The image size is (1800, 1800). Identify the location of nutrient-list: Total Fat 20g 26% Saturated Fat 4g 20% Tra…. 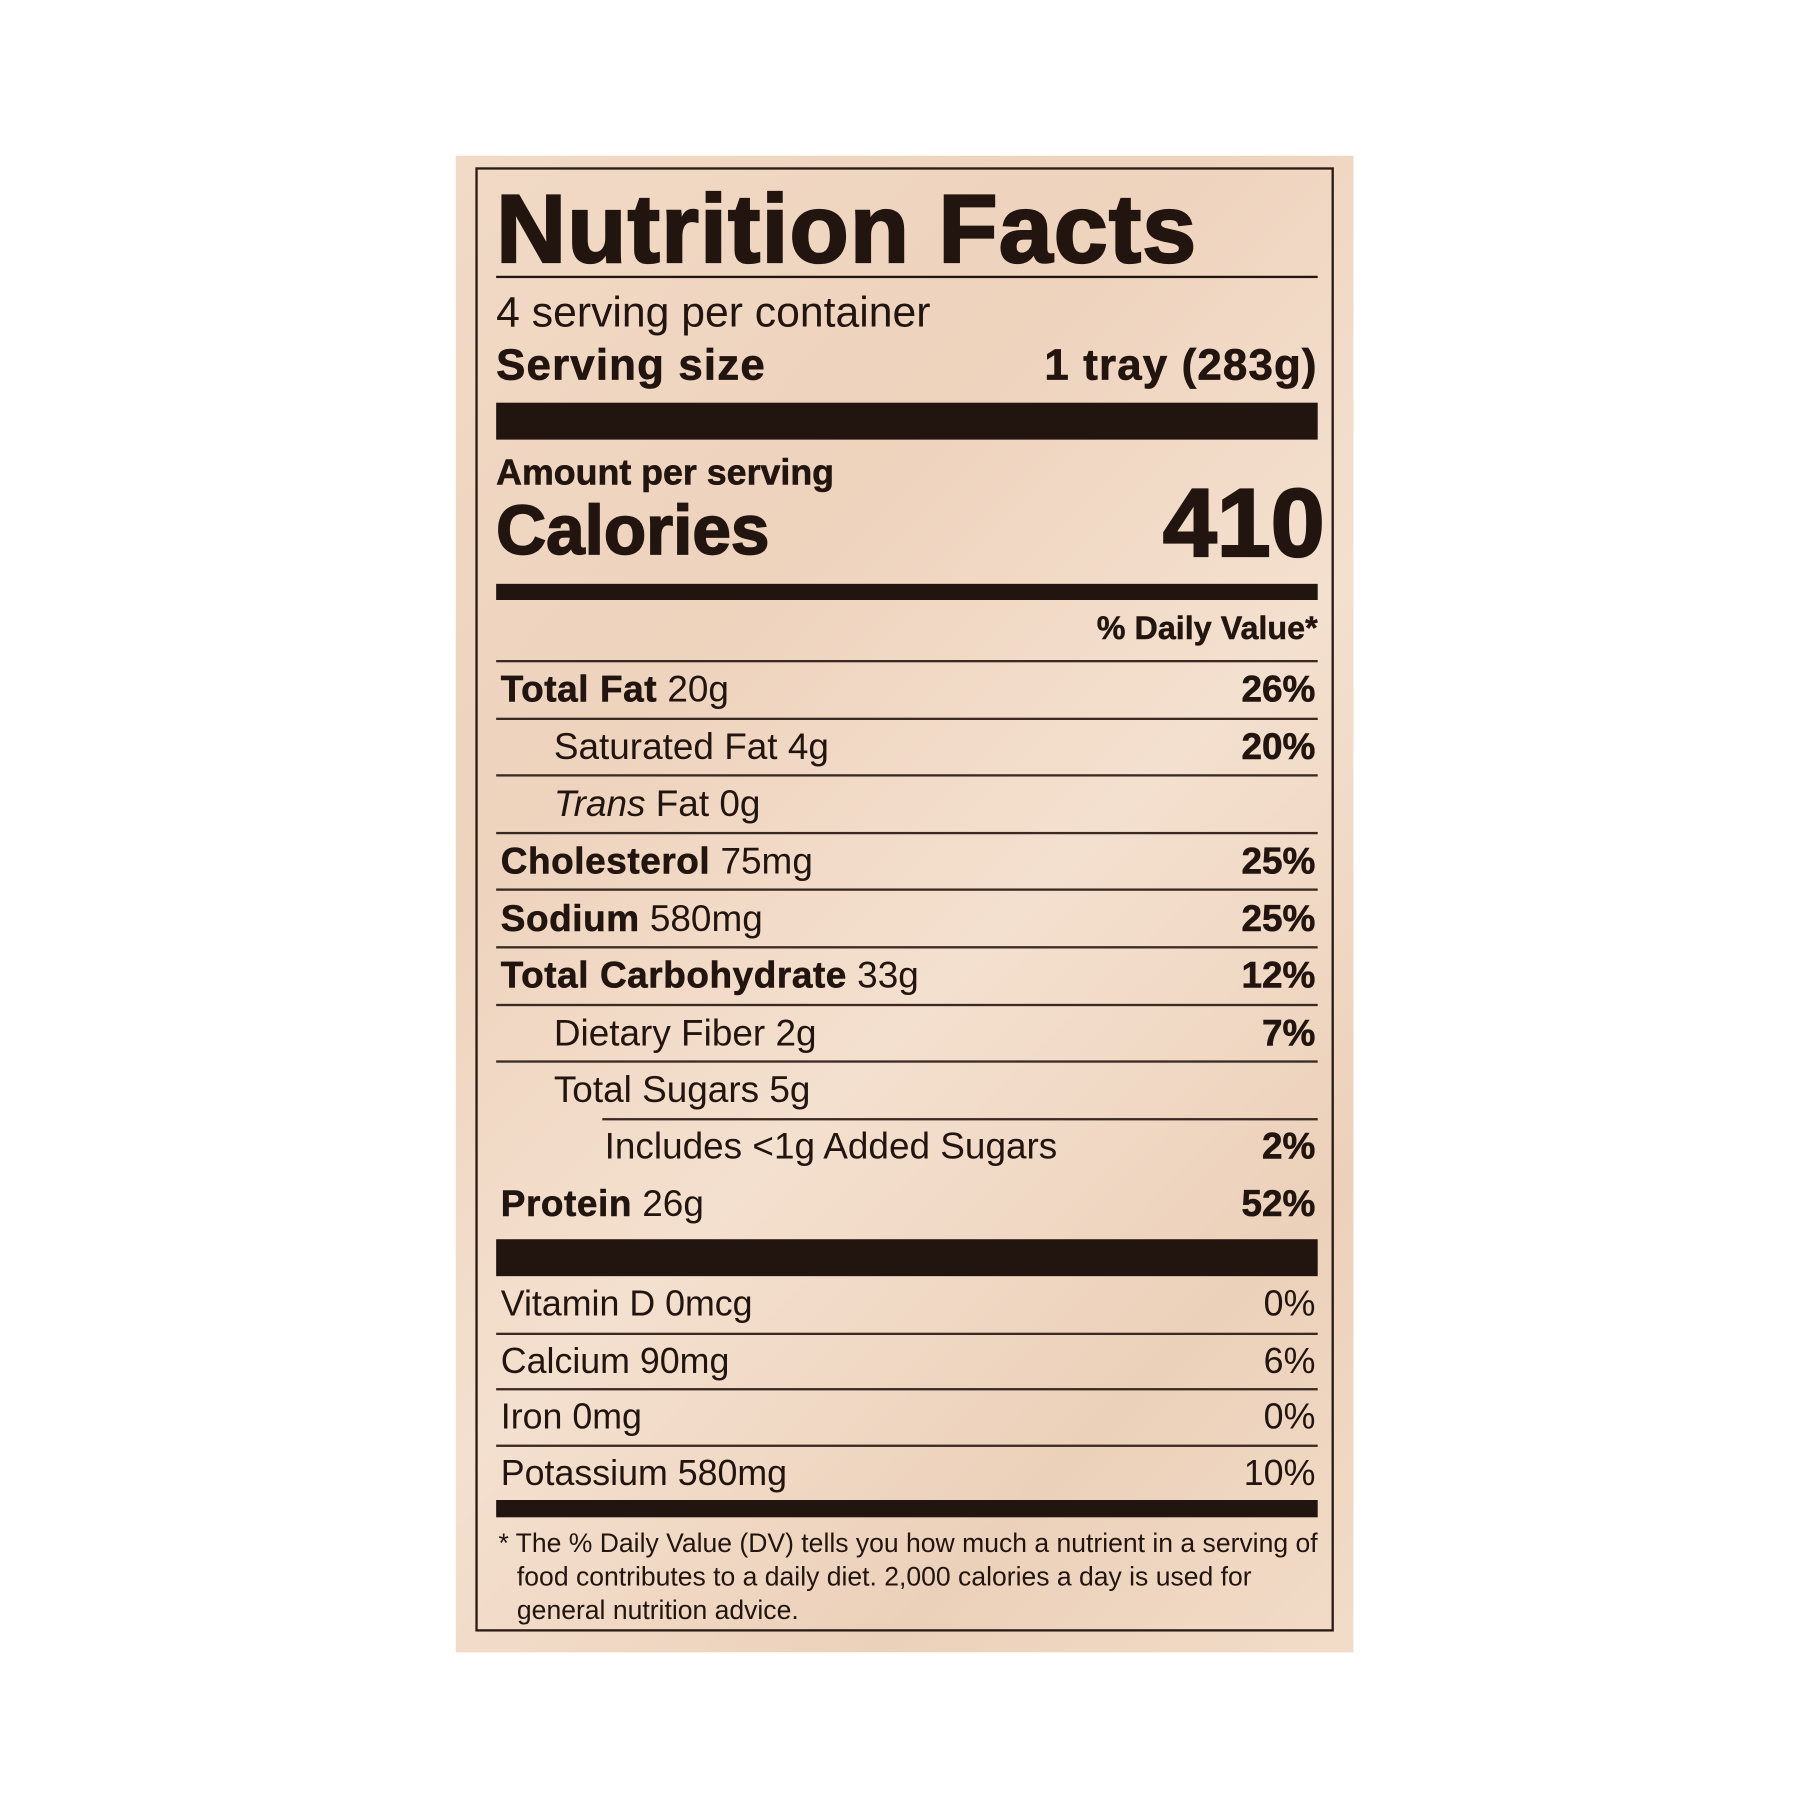
(907, 945).